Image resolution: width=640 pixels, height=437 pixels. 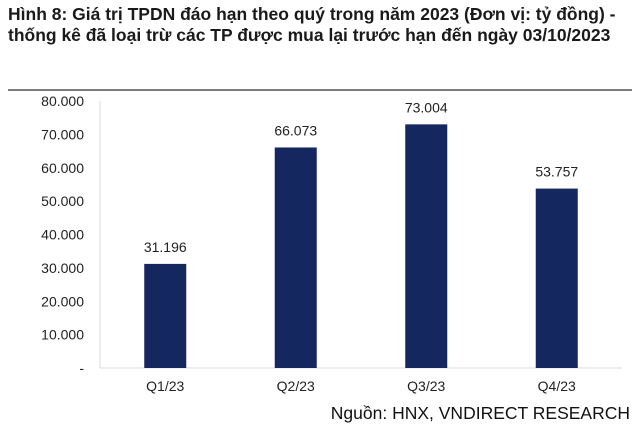 I want to click on y-tick-label: 70.000, so click(x=62, y=134).